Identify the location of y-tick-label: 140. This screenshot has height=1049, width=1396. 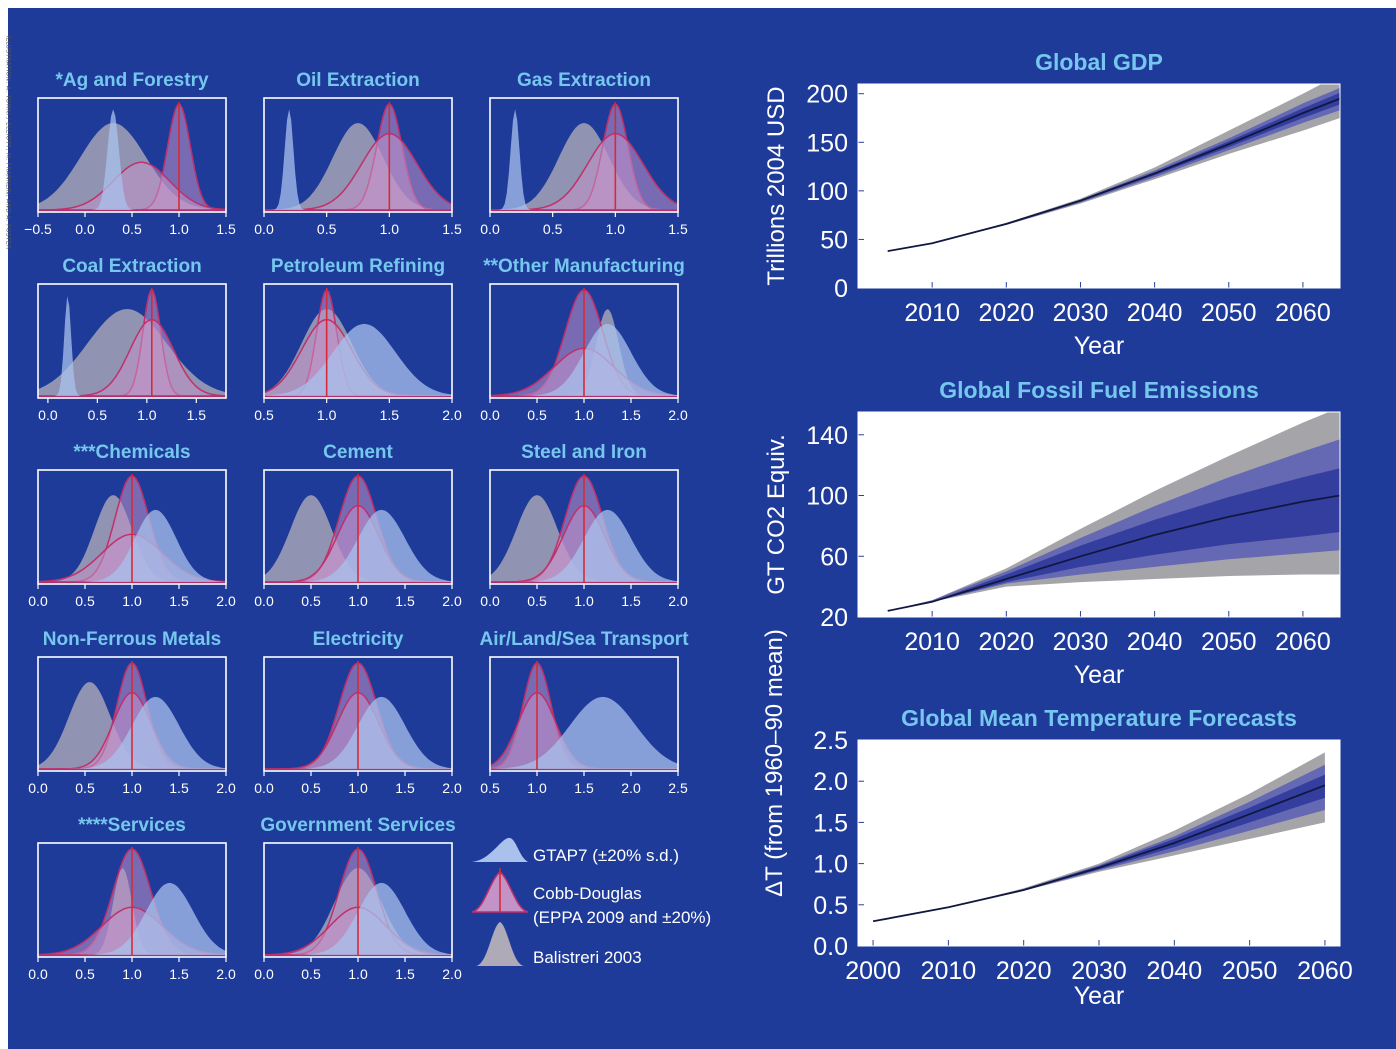
(827, 436).